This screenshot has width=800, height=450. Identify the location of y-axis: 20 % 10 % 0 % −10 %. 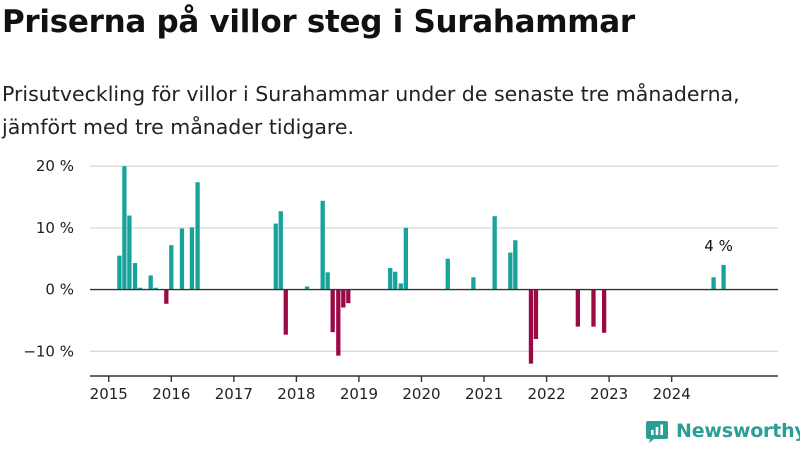
(48, 258).